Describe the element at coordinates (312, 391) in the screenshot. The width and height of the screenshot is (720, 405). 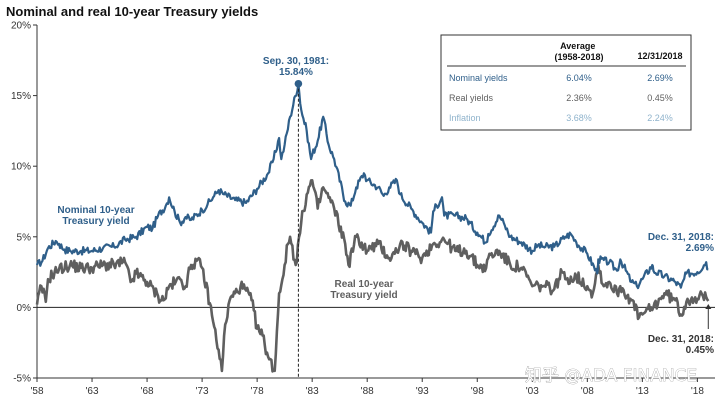
I see `x-tick-label: '83` at that location.